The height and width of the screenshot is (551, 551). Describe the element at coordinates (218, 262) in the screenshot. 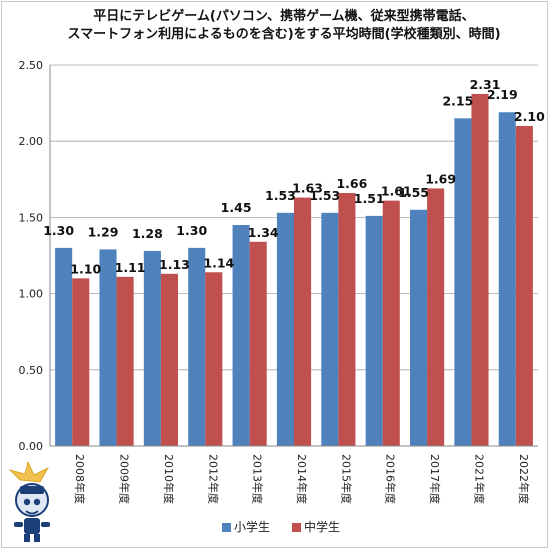

I see `data-label: 1.14` at that location.